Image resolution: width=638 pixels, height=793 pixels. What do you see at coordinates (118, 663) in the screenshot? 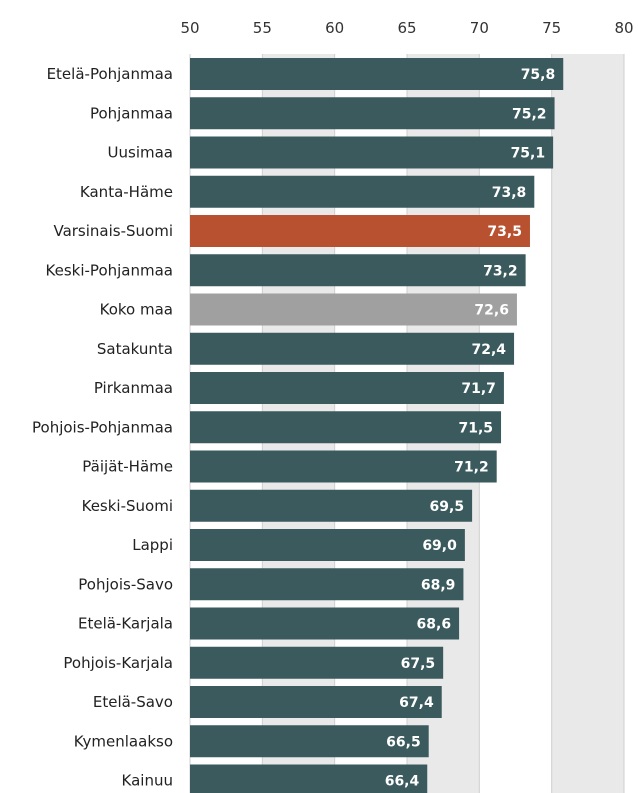
I see `category-label: Pohjois-Karjala` at bounding box center [118, 663].